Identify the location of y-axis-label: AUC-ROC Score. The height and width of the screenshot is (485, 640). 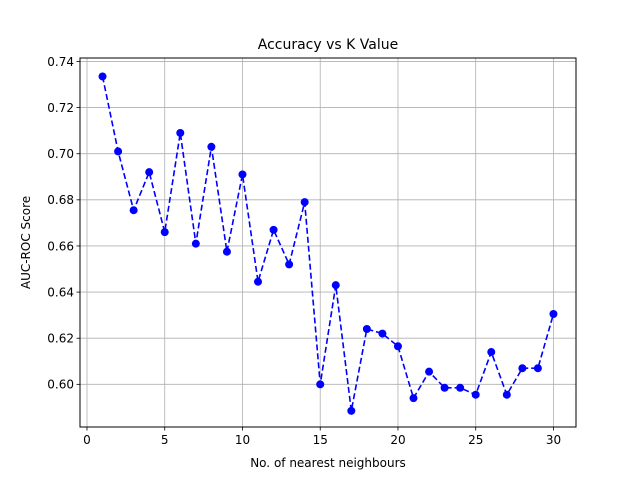
(26, 242).